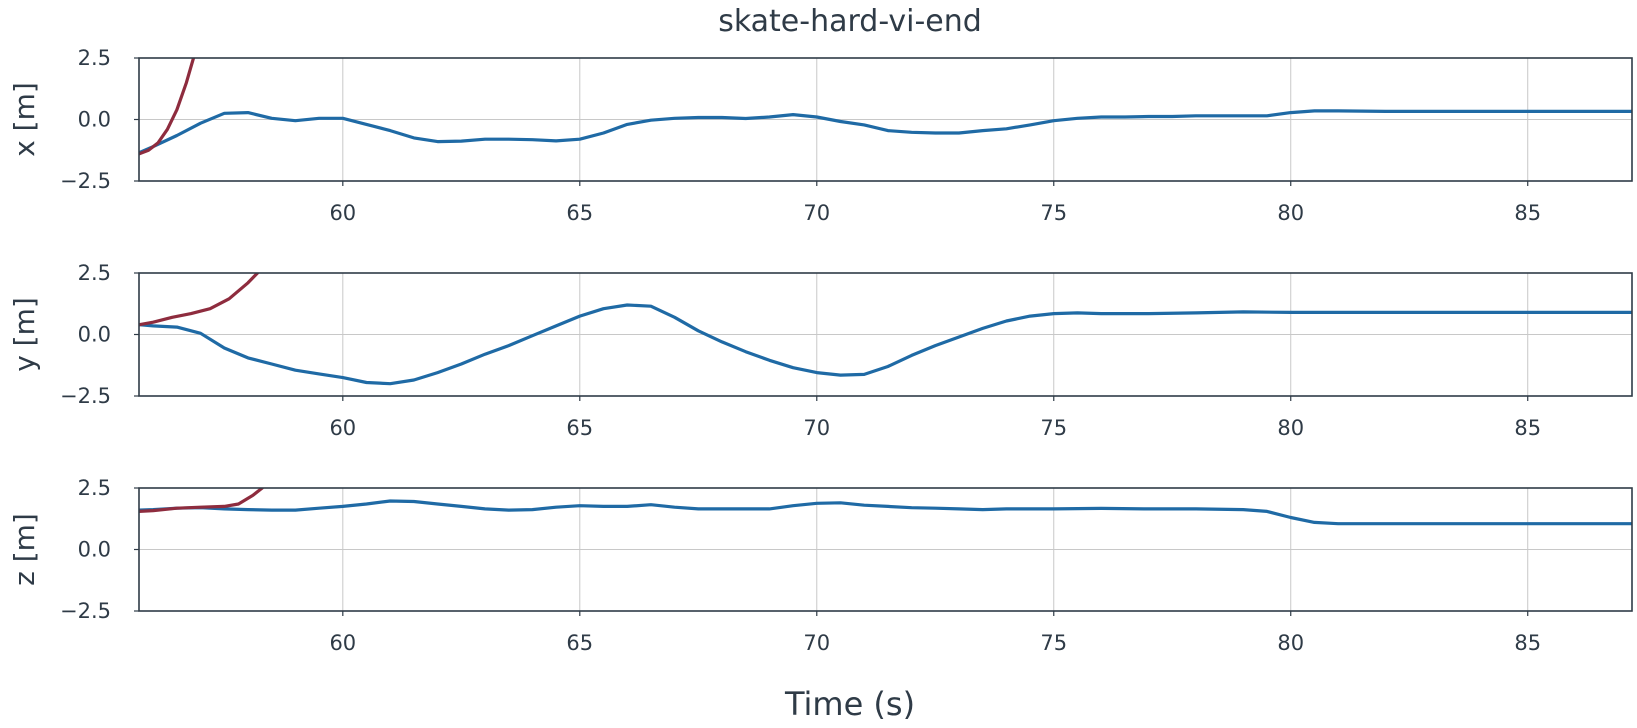  Describe the element at coordinates (24, 334) in the screenshot. I see `y-axis-label: y [m]` at that location.